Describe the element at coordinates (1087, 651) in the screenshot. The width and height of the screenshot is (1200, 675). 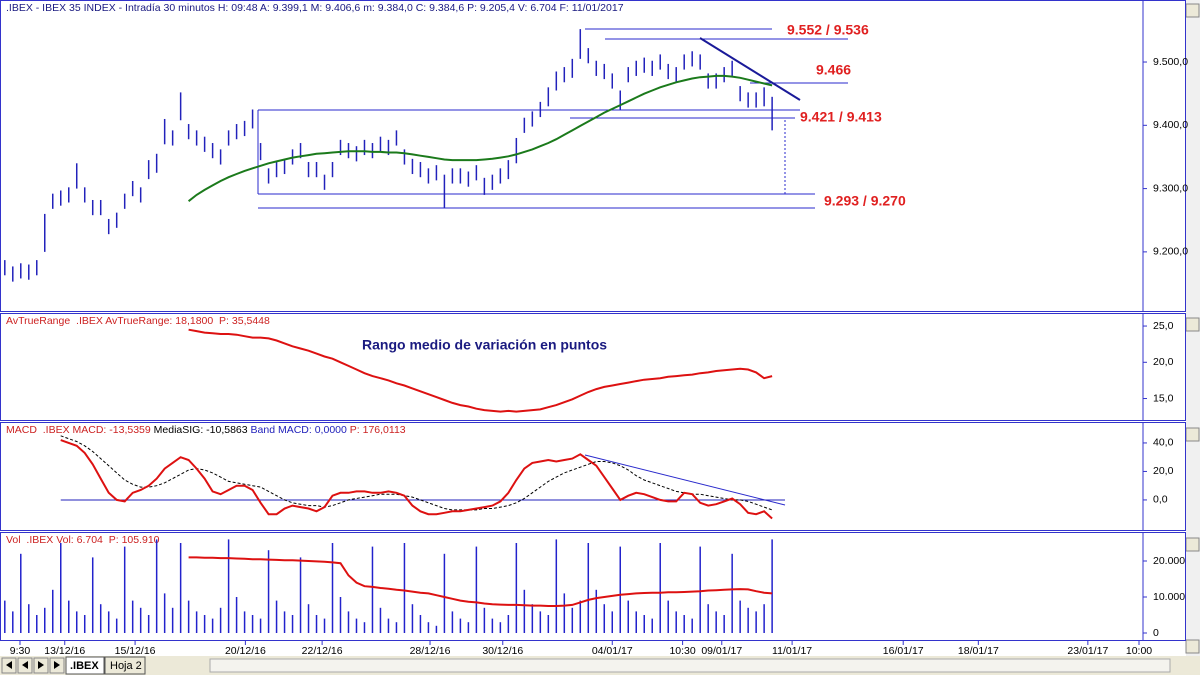
I see `x-tick-label: 23/01/17` at that location.